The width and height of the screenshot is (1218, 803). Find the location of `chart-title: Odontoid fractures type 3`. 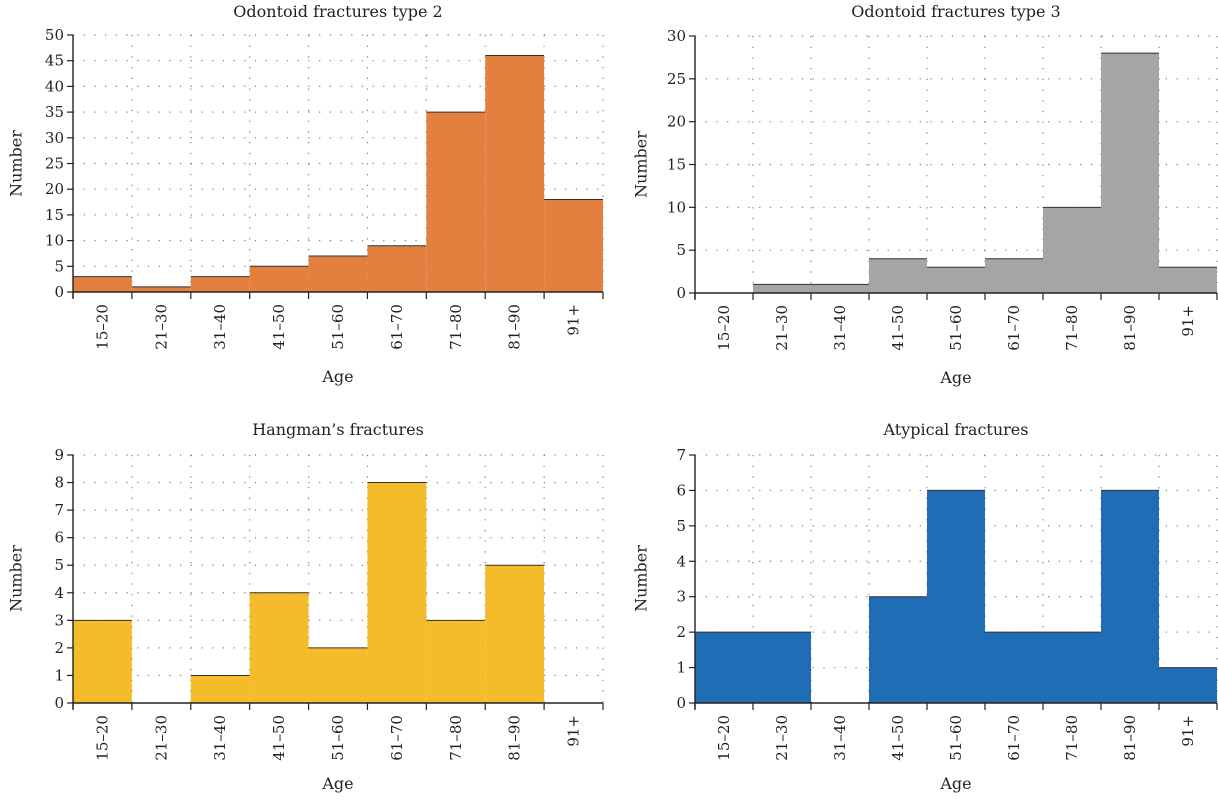

chart-title: Odontoid fractures type 3 is located at coordinates (956, 11).